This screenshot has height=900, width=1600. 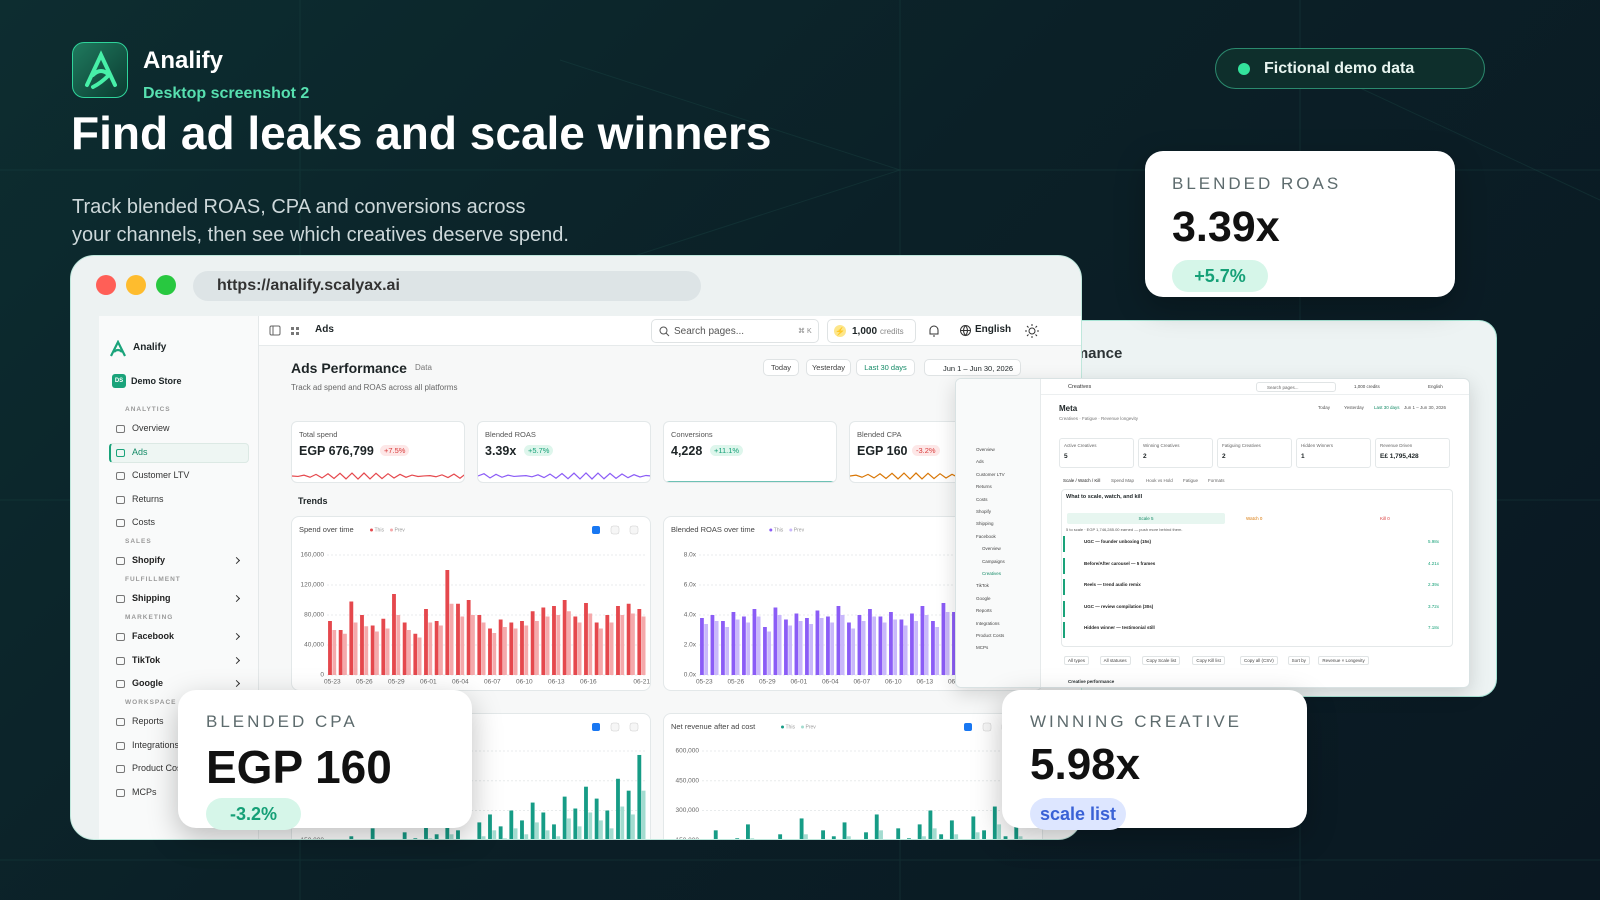 I want to click on globe-icon, so click(x=965, y=331).